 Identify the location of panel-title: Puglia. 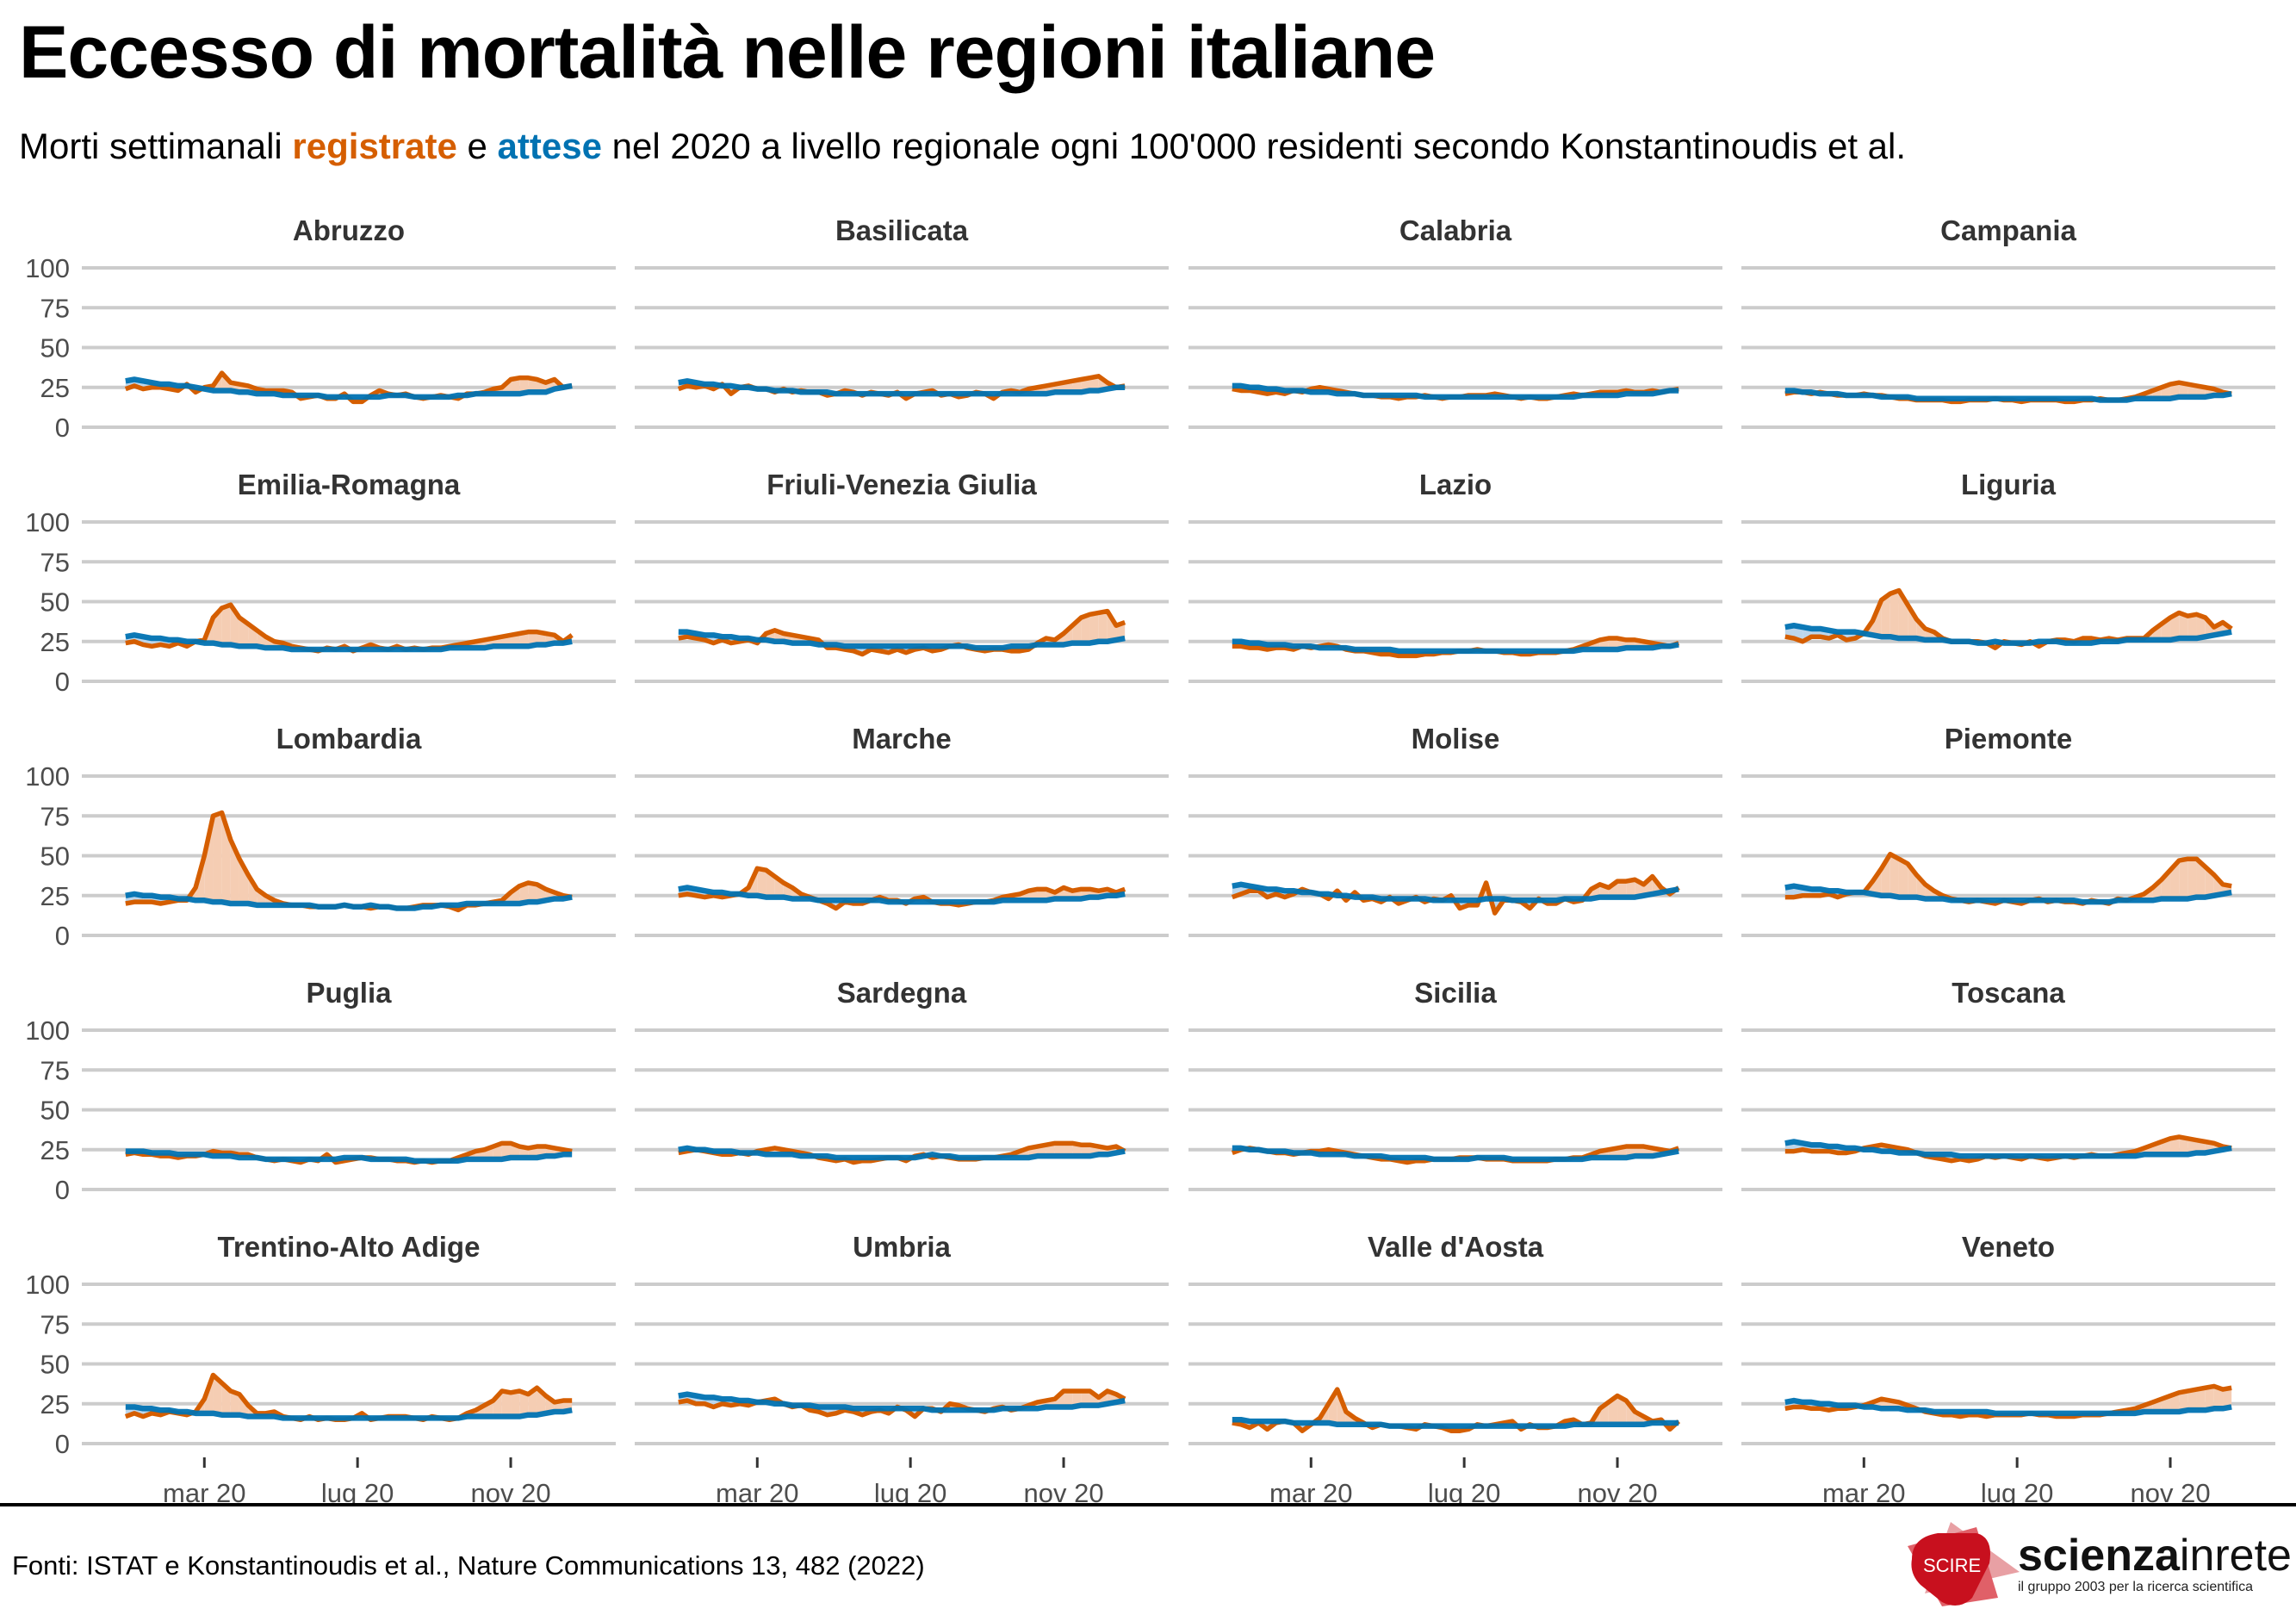
(349, 993).